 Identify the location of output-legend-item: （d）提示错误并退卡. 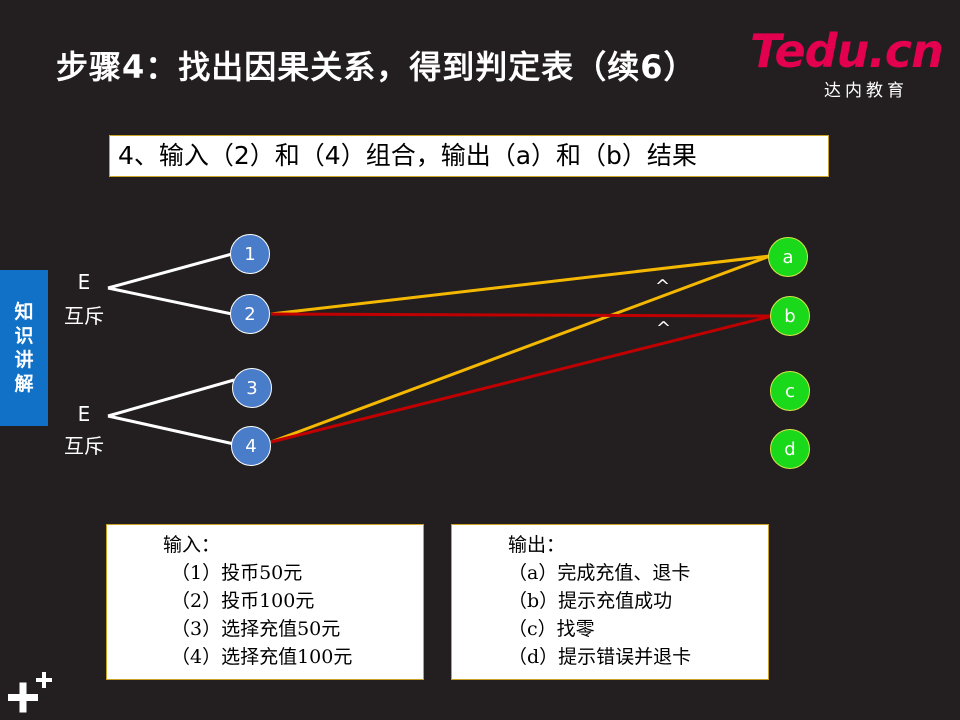
(600, 657).